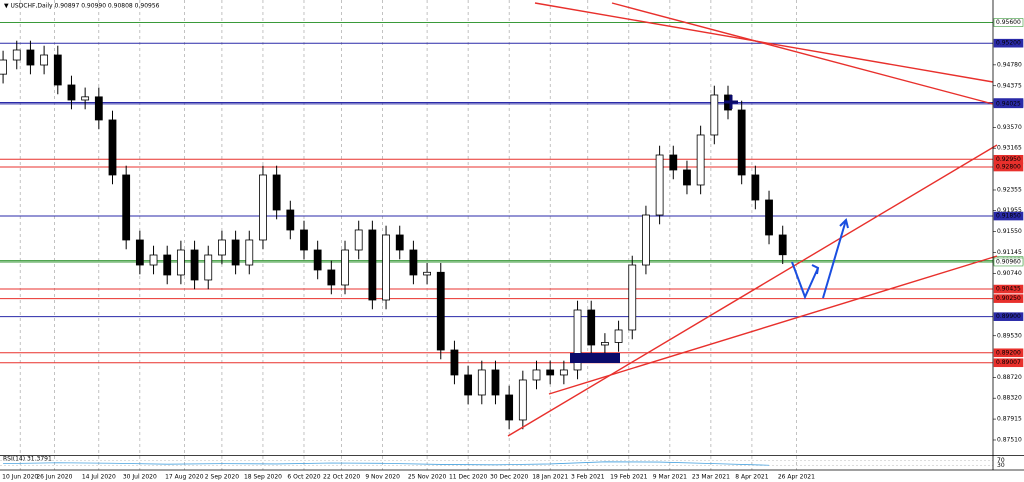 The width and height of the screenshot is (1024, 482). What do you see at coordinates (1009, 85) in the screenshot?
I see `y-tick-label: 0.94375` at bounding box center [1009, 85].